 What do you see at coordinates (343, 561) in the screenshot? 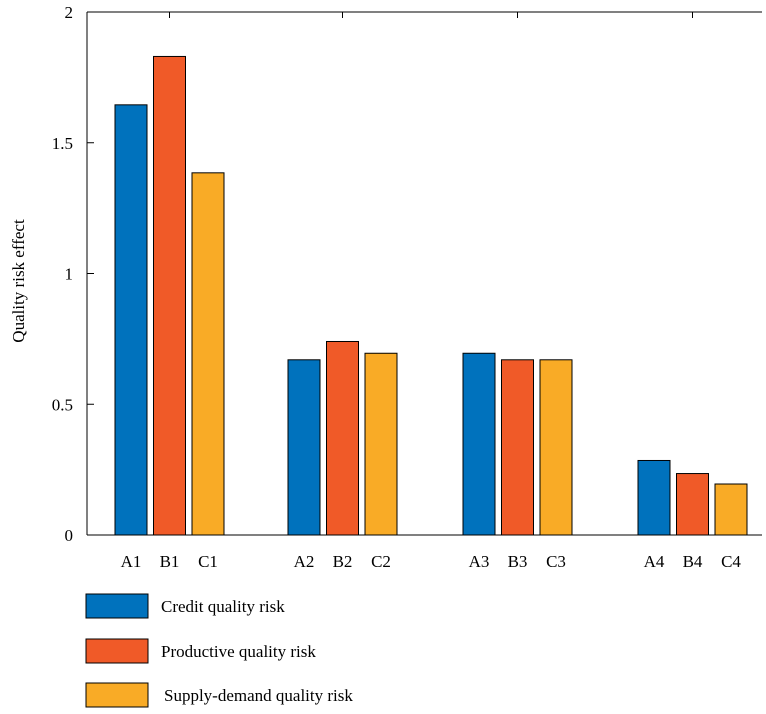
I see `x-tick-label: B2` at bounding box center [343, 561].